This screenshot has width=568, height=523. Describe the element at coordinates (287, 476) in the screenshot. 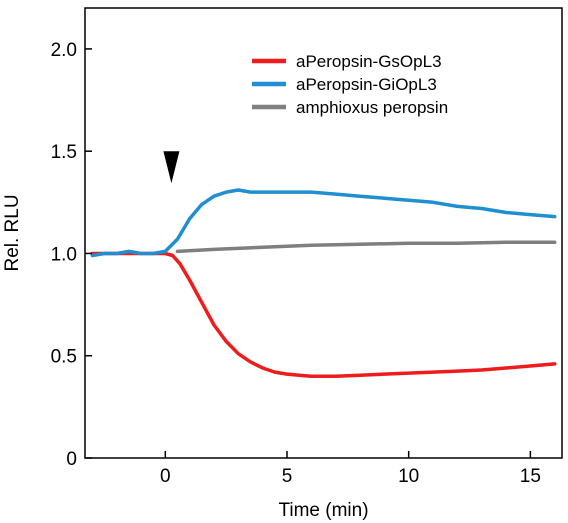

I see `x-tick-label: 5` at that location.